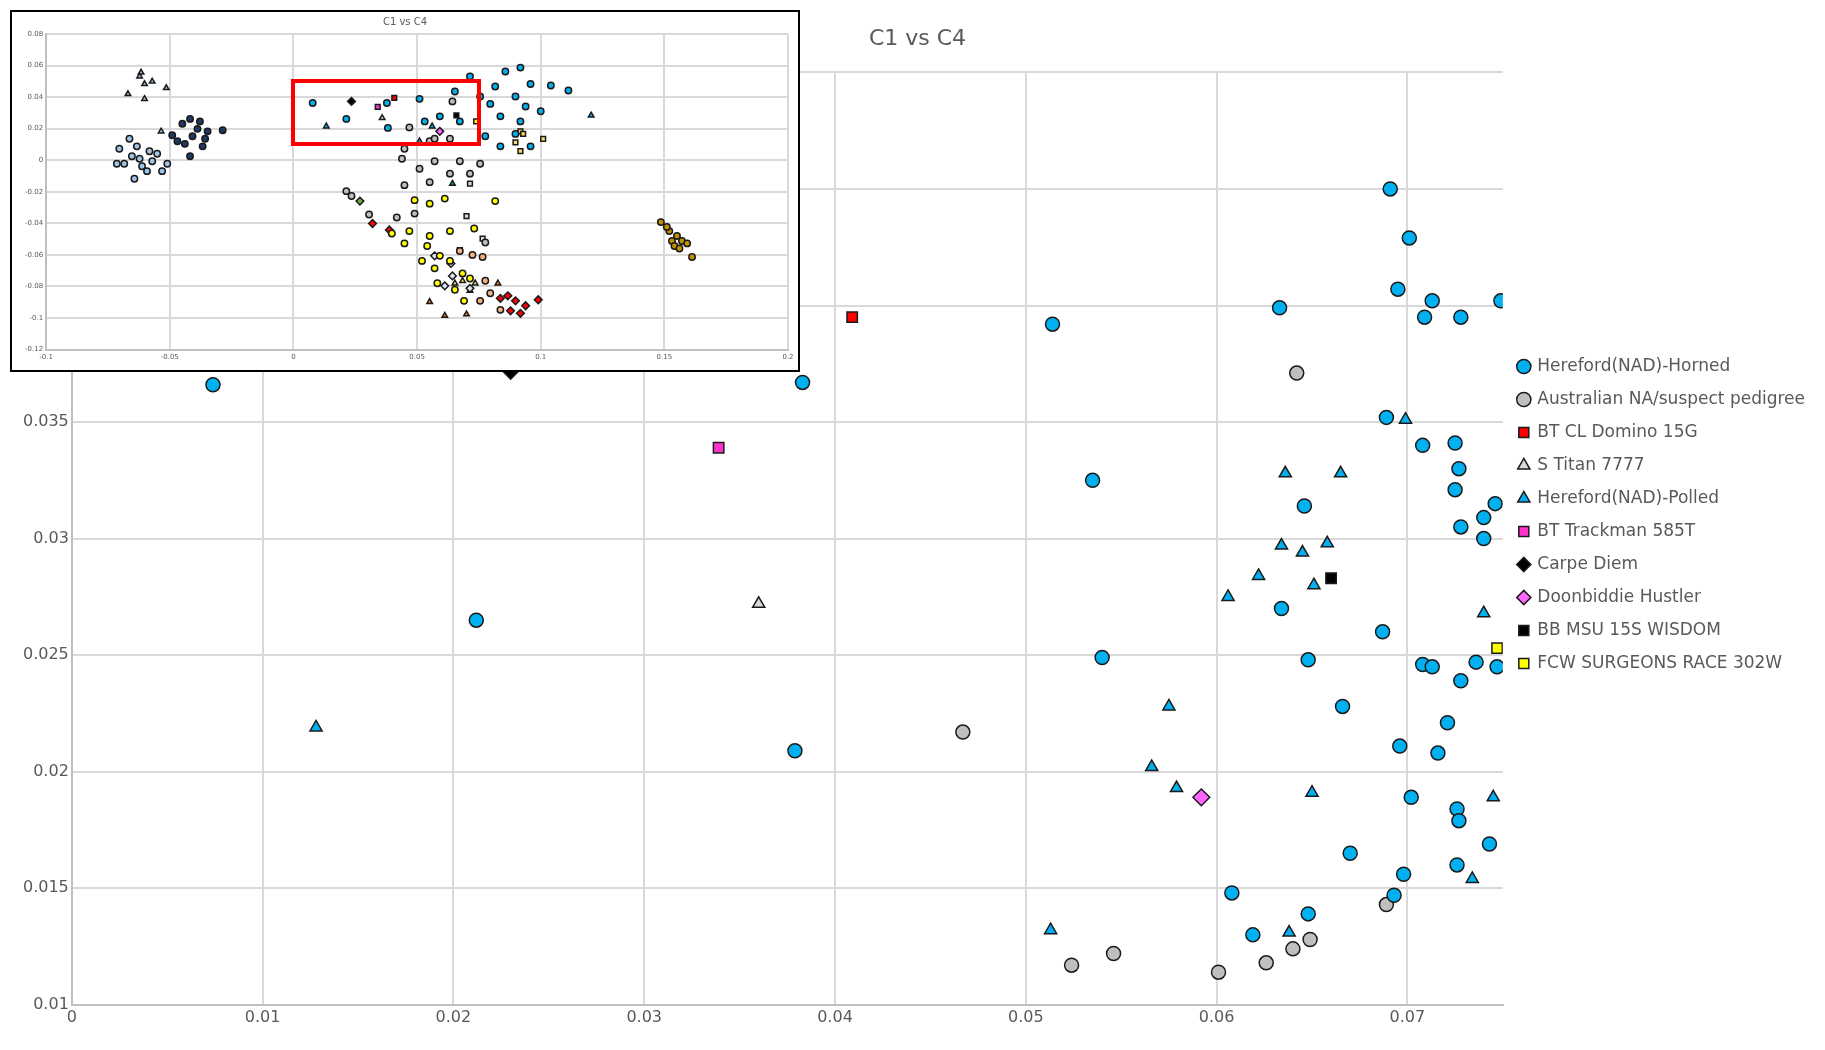 The image size is (1825, 1050). What do you see at coordinates (51, 537) in the screenshot?
I see `y-tick-label: 0.03` at bounding box center [51, 537].